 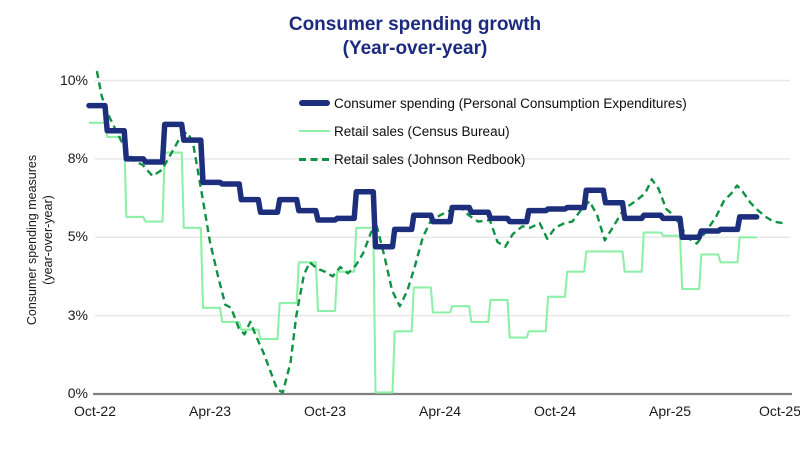 What do you see at coordinates (555, 411) in the screenshot?
I see `x-tick-label: Oct-24` at bounding box center [555, 411].